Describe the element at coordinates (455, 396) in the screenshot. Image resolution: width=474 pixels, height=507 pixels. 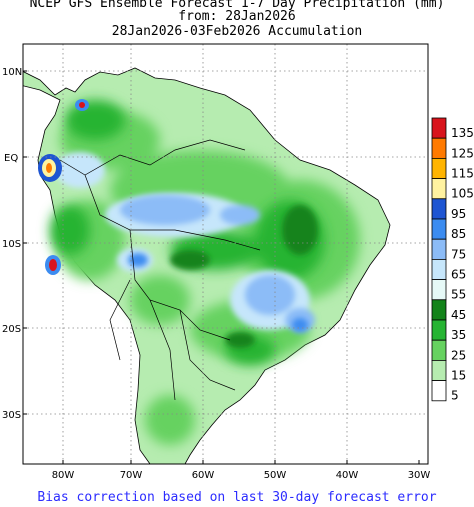
I see `legend-label: 5` at that location.